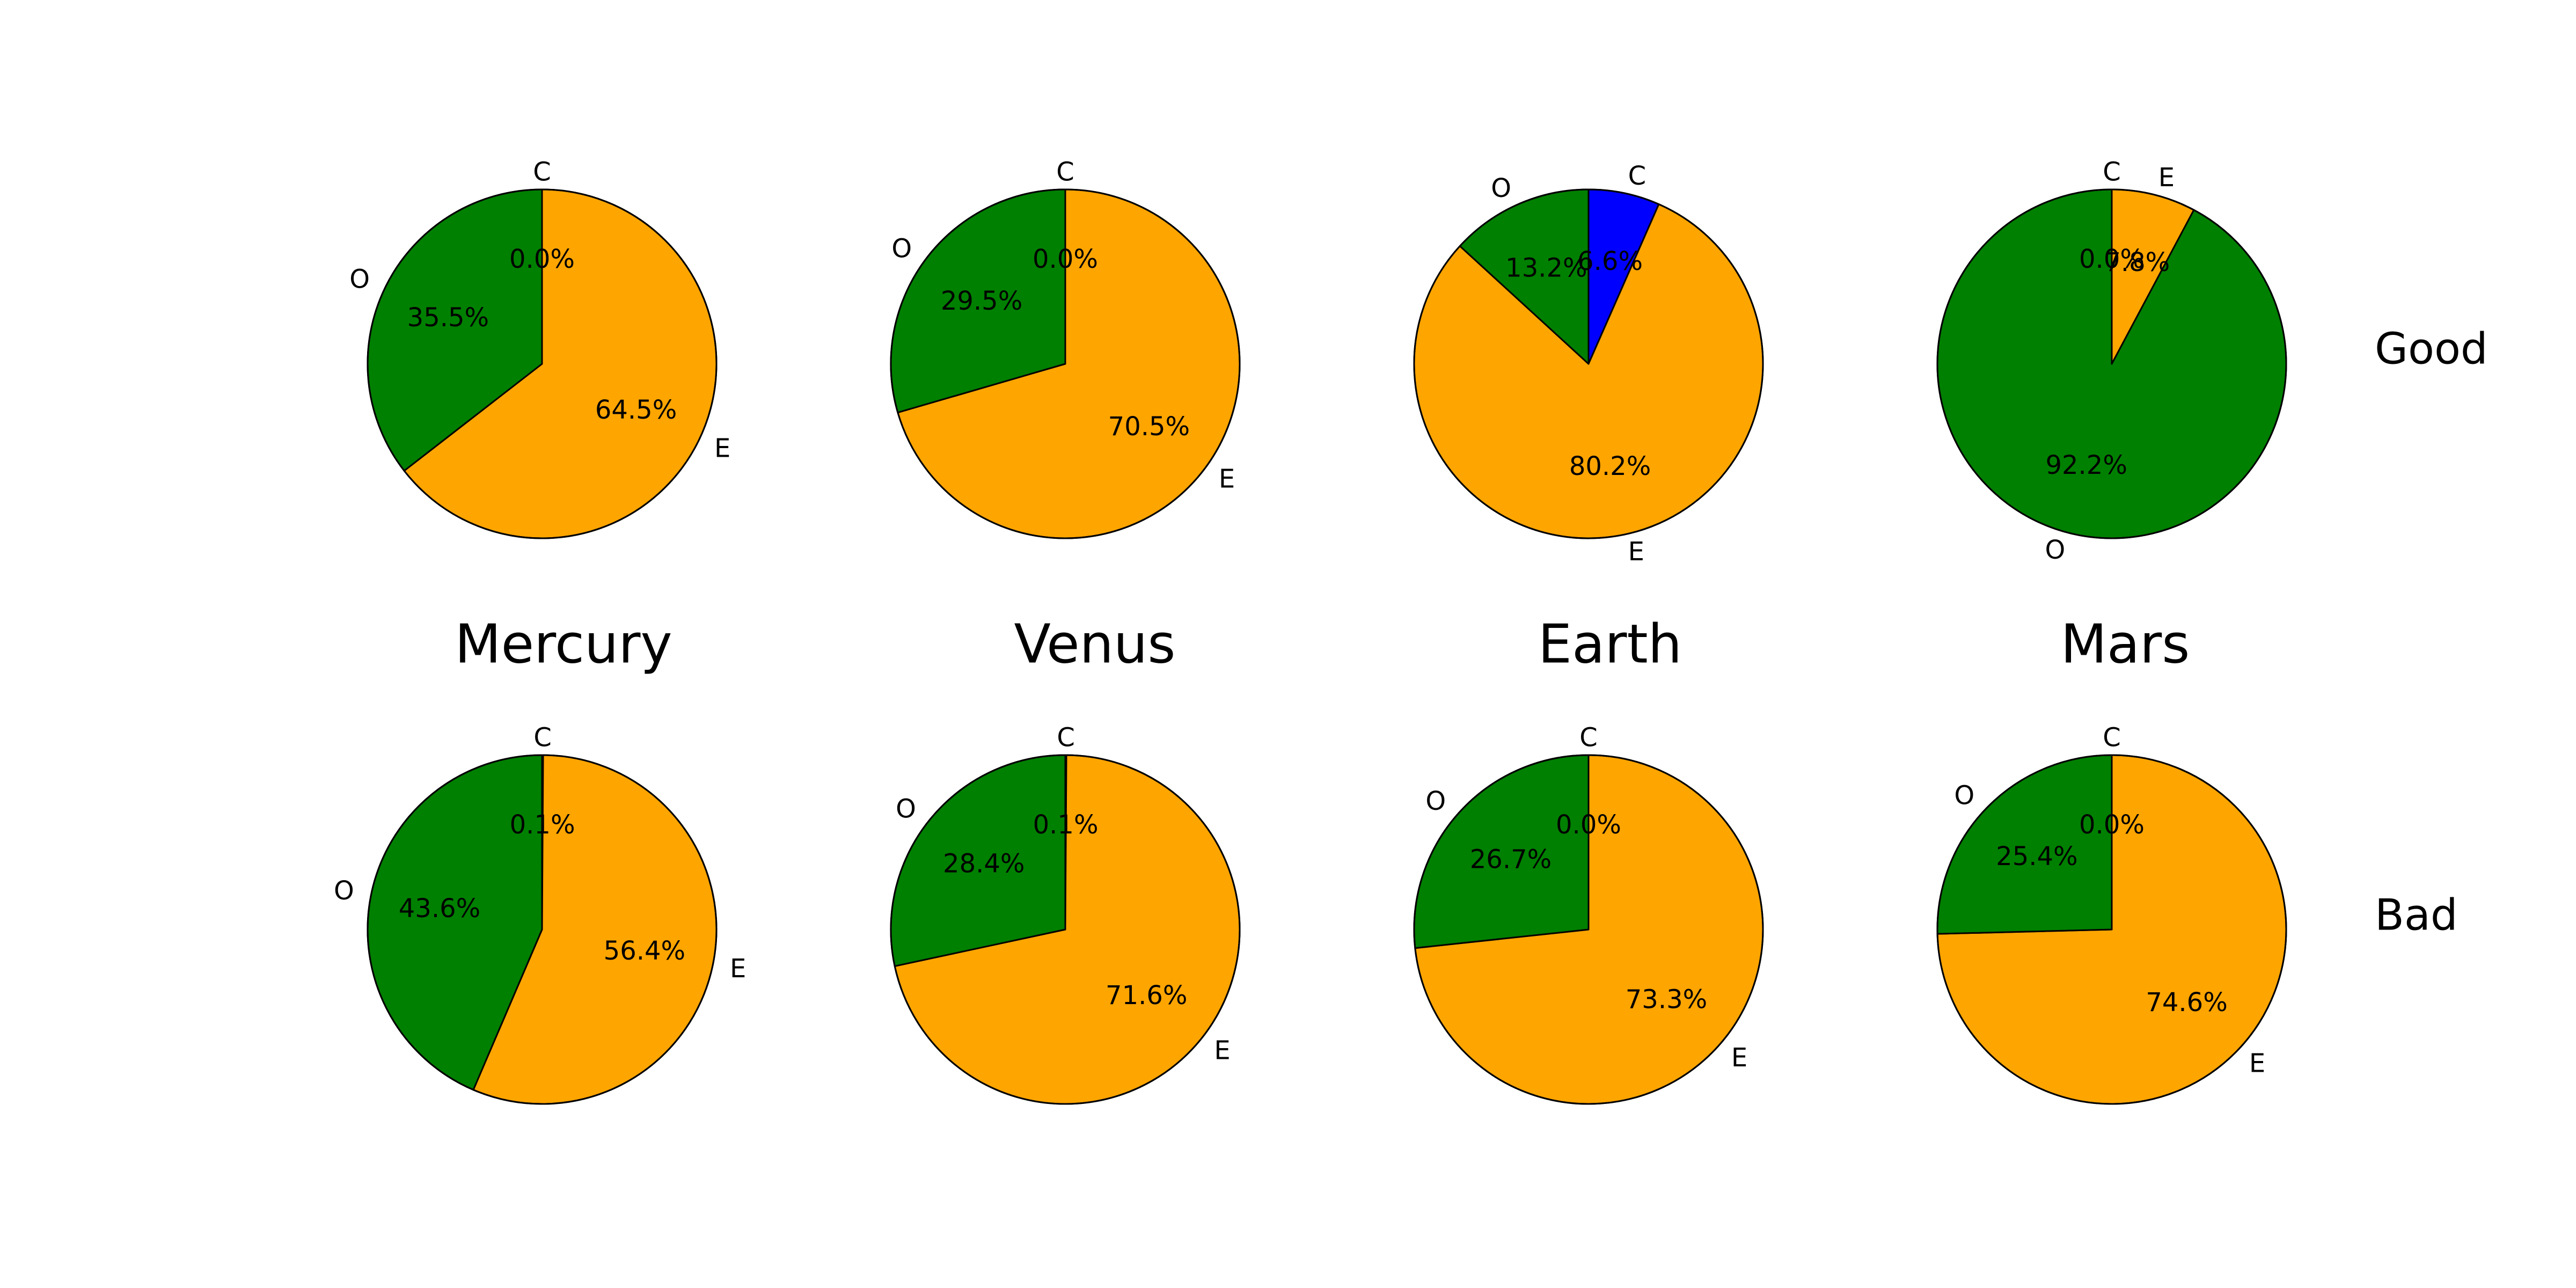 The image size is (2576, 1288). What do you see at coordinates (542, 929) in the screenshot?
I see `pie-outline-mercury-bad` at bounding box center [542, 929].